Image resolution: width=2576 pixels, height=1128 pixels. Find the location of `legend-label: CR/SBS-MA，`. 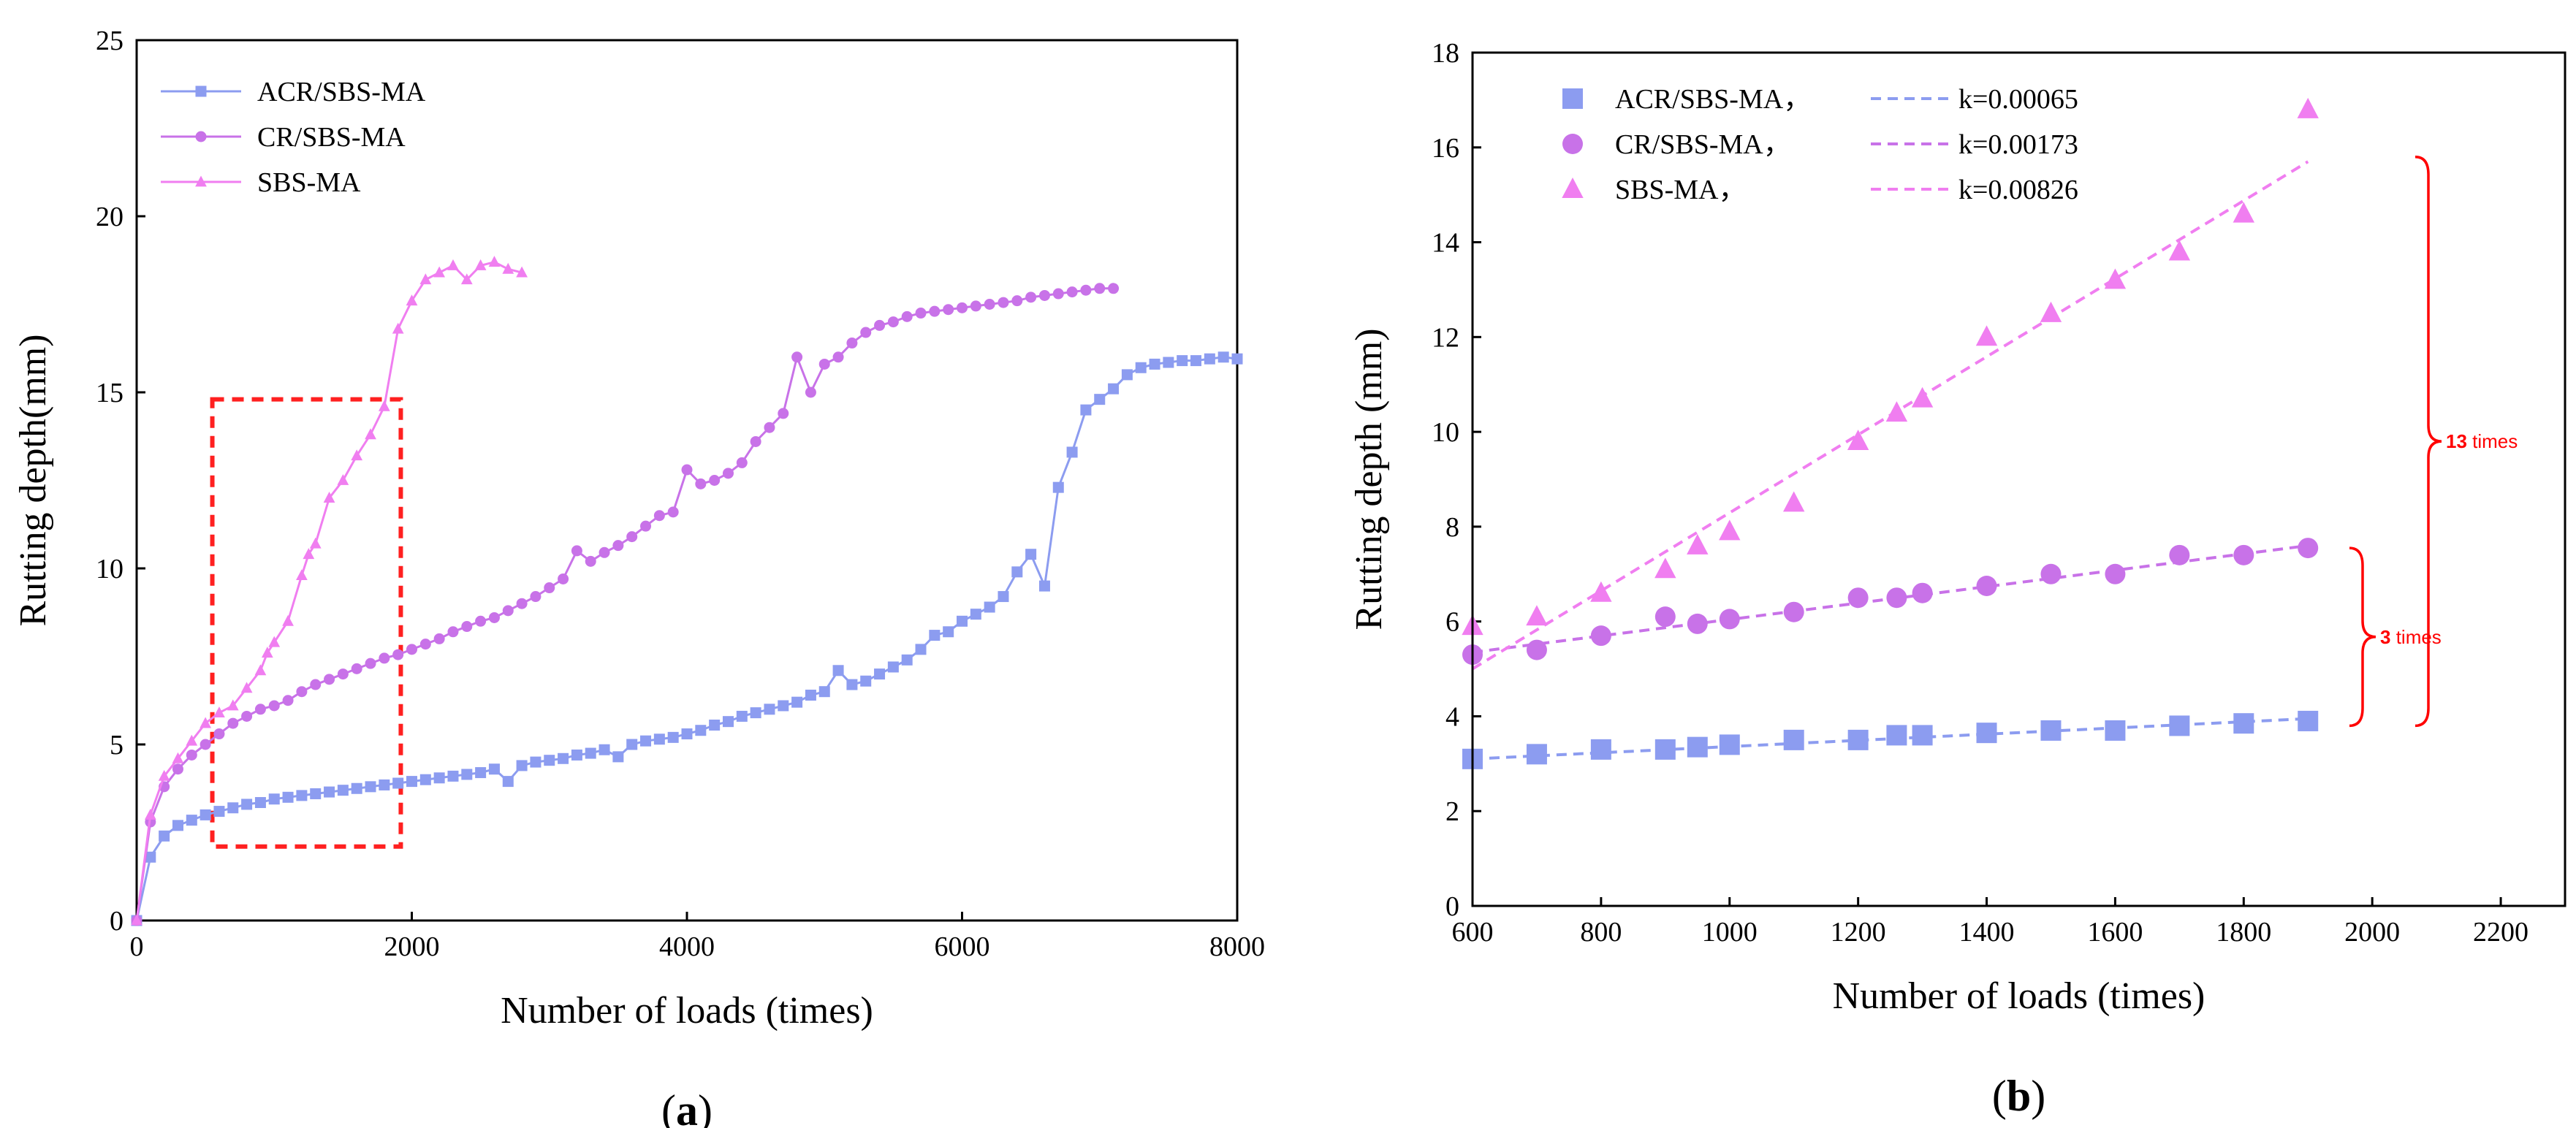

legend-label: CR/SBS-MA， is located at coordinates (1703, 145).